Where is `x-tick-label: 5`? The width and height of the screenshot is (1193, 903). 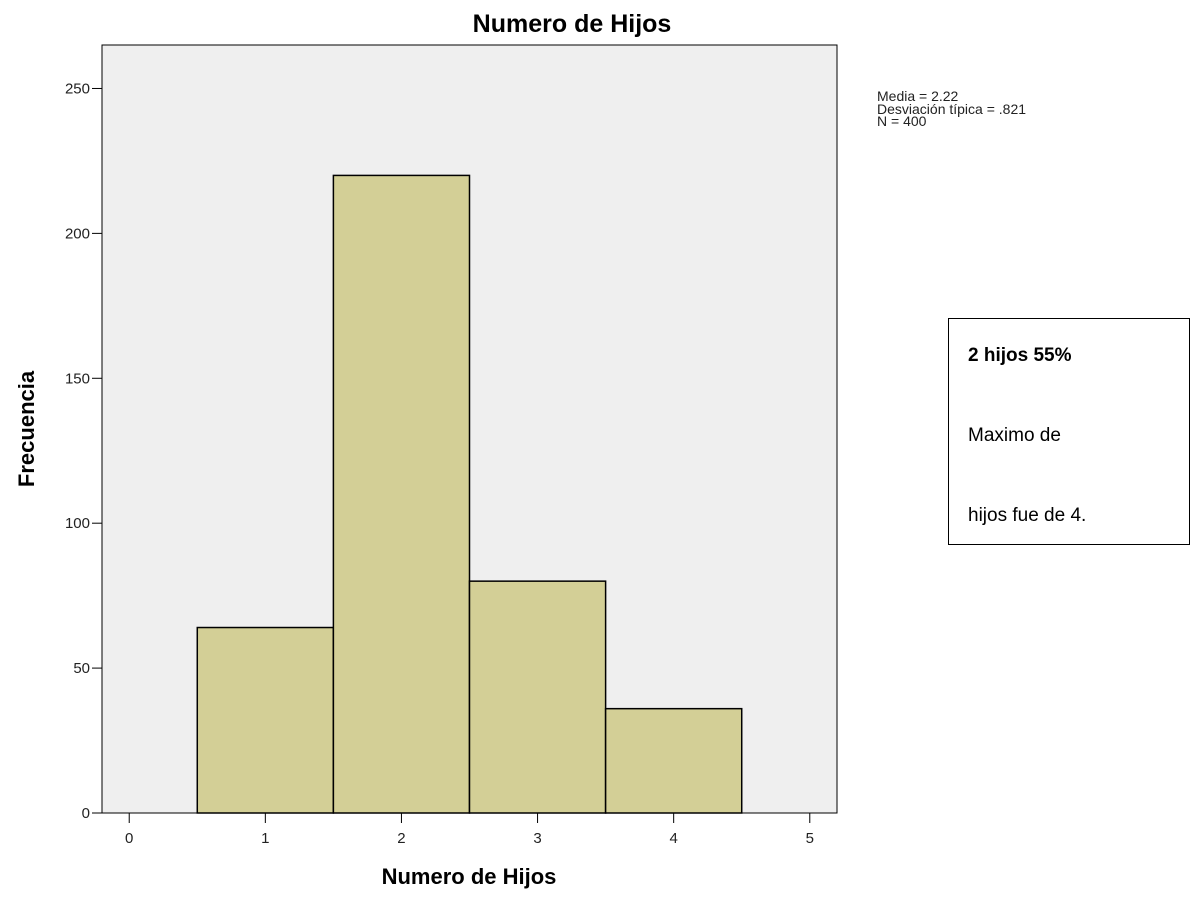
x-tick-label: 5 is located at coordinates (810, 838).